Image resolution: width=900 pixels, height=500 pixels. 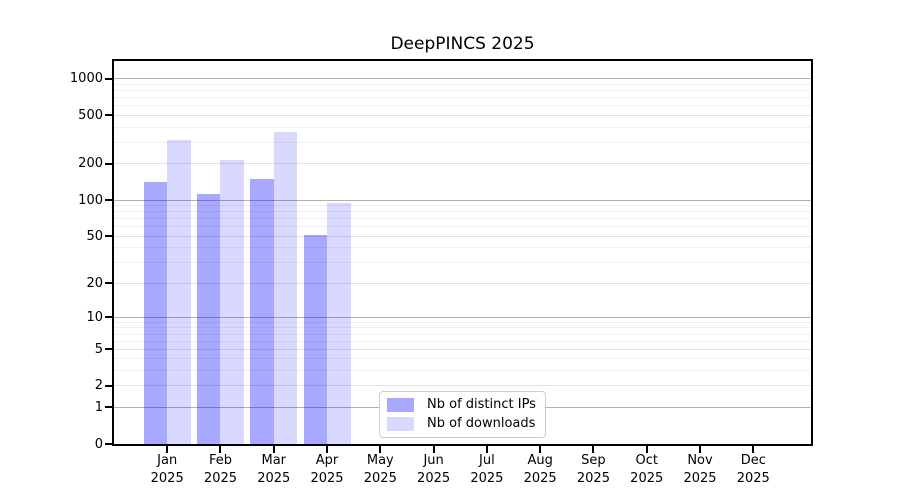 What do you see at coordinates (167, 460) in the screenshot?
I see `x-tick-month: Jan` at bounding box center [167, 460].